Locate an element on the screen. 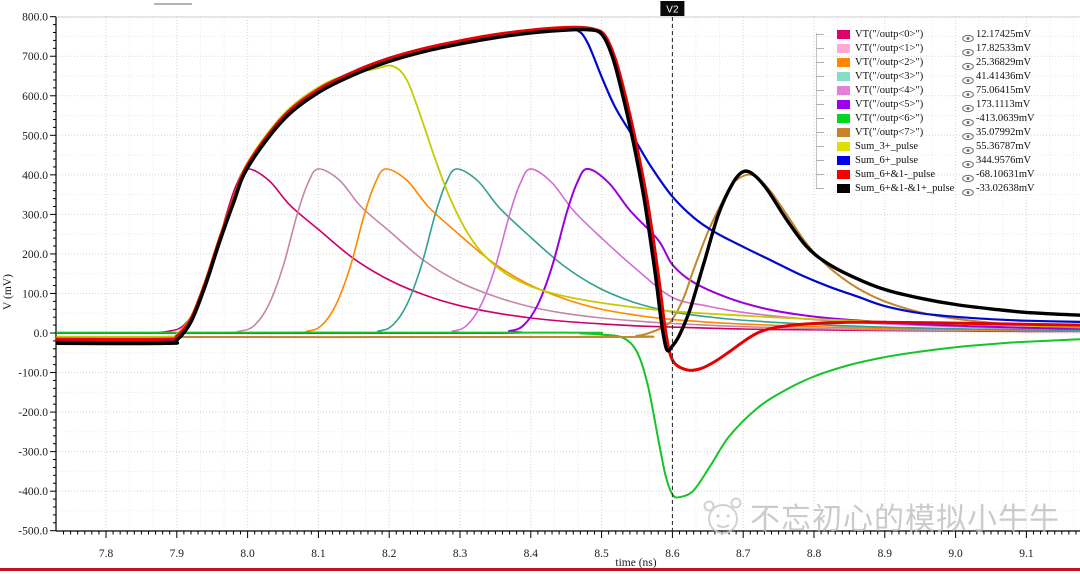 The image size is (1080, 574). legend-row-outp0: VT("/outp<0>") 12.17425mV is located at coordinates (947, 35).